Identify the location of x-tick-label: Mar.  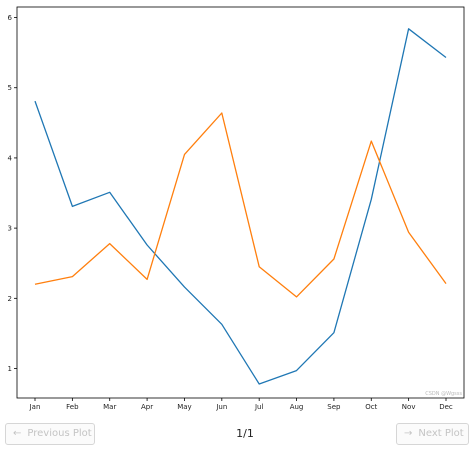
(109, 407).